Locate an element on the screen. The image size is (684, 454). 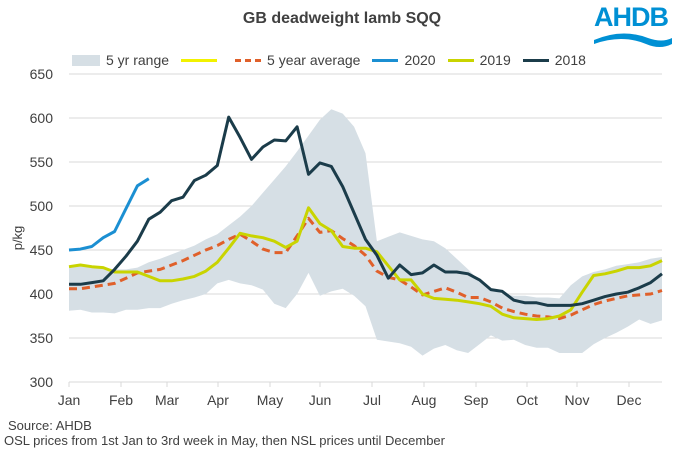
x-tick-label: Apr is located at coordinates (218, 400).